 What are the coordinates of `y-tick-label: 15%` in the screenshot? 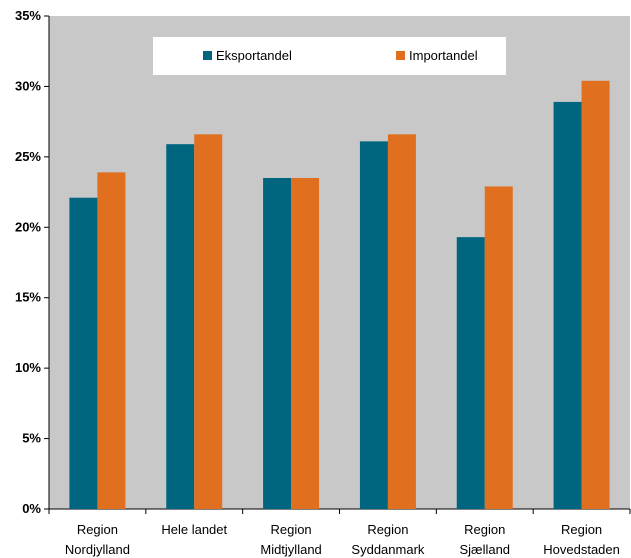 It's located at (28, 297).